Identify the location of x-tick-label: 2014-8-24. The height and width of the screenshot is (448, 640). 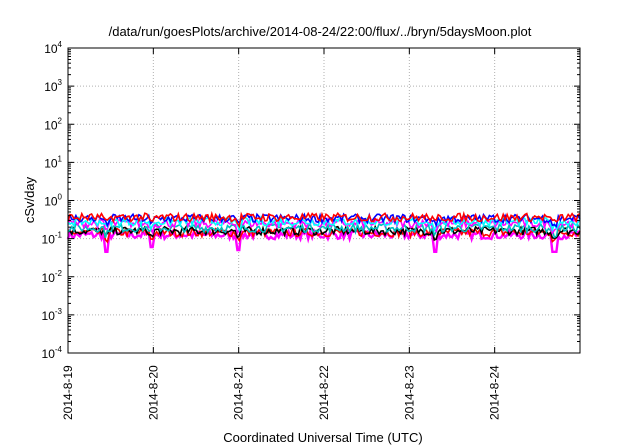
(495, 392).